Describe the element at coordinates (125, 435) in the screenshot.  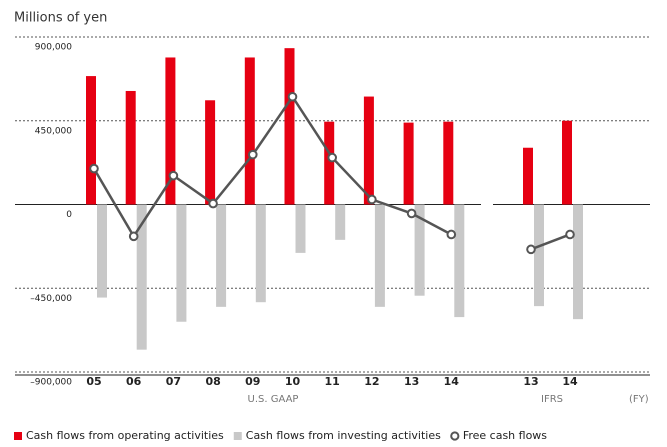
I see `legend-label: Cash flows from operating activities` at that location.